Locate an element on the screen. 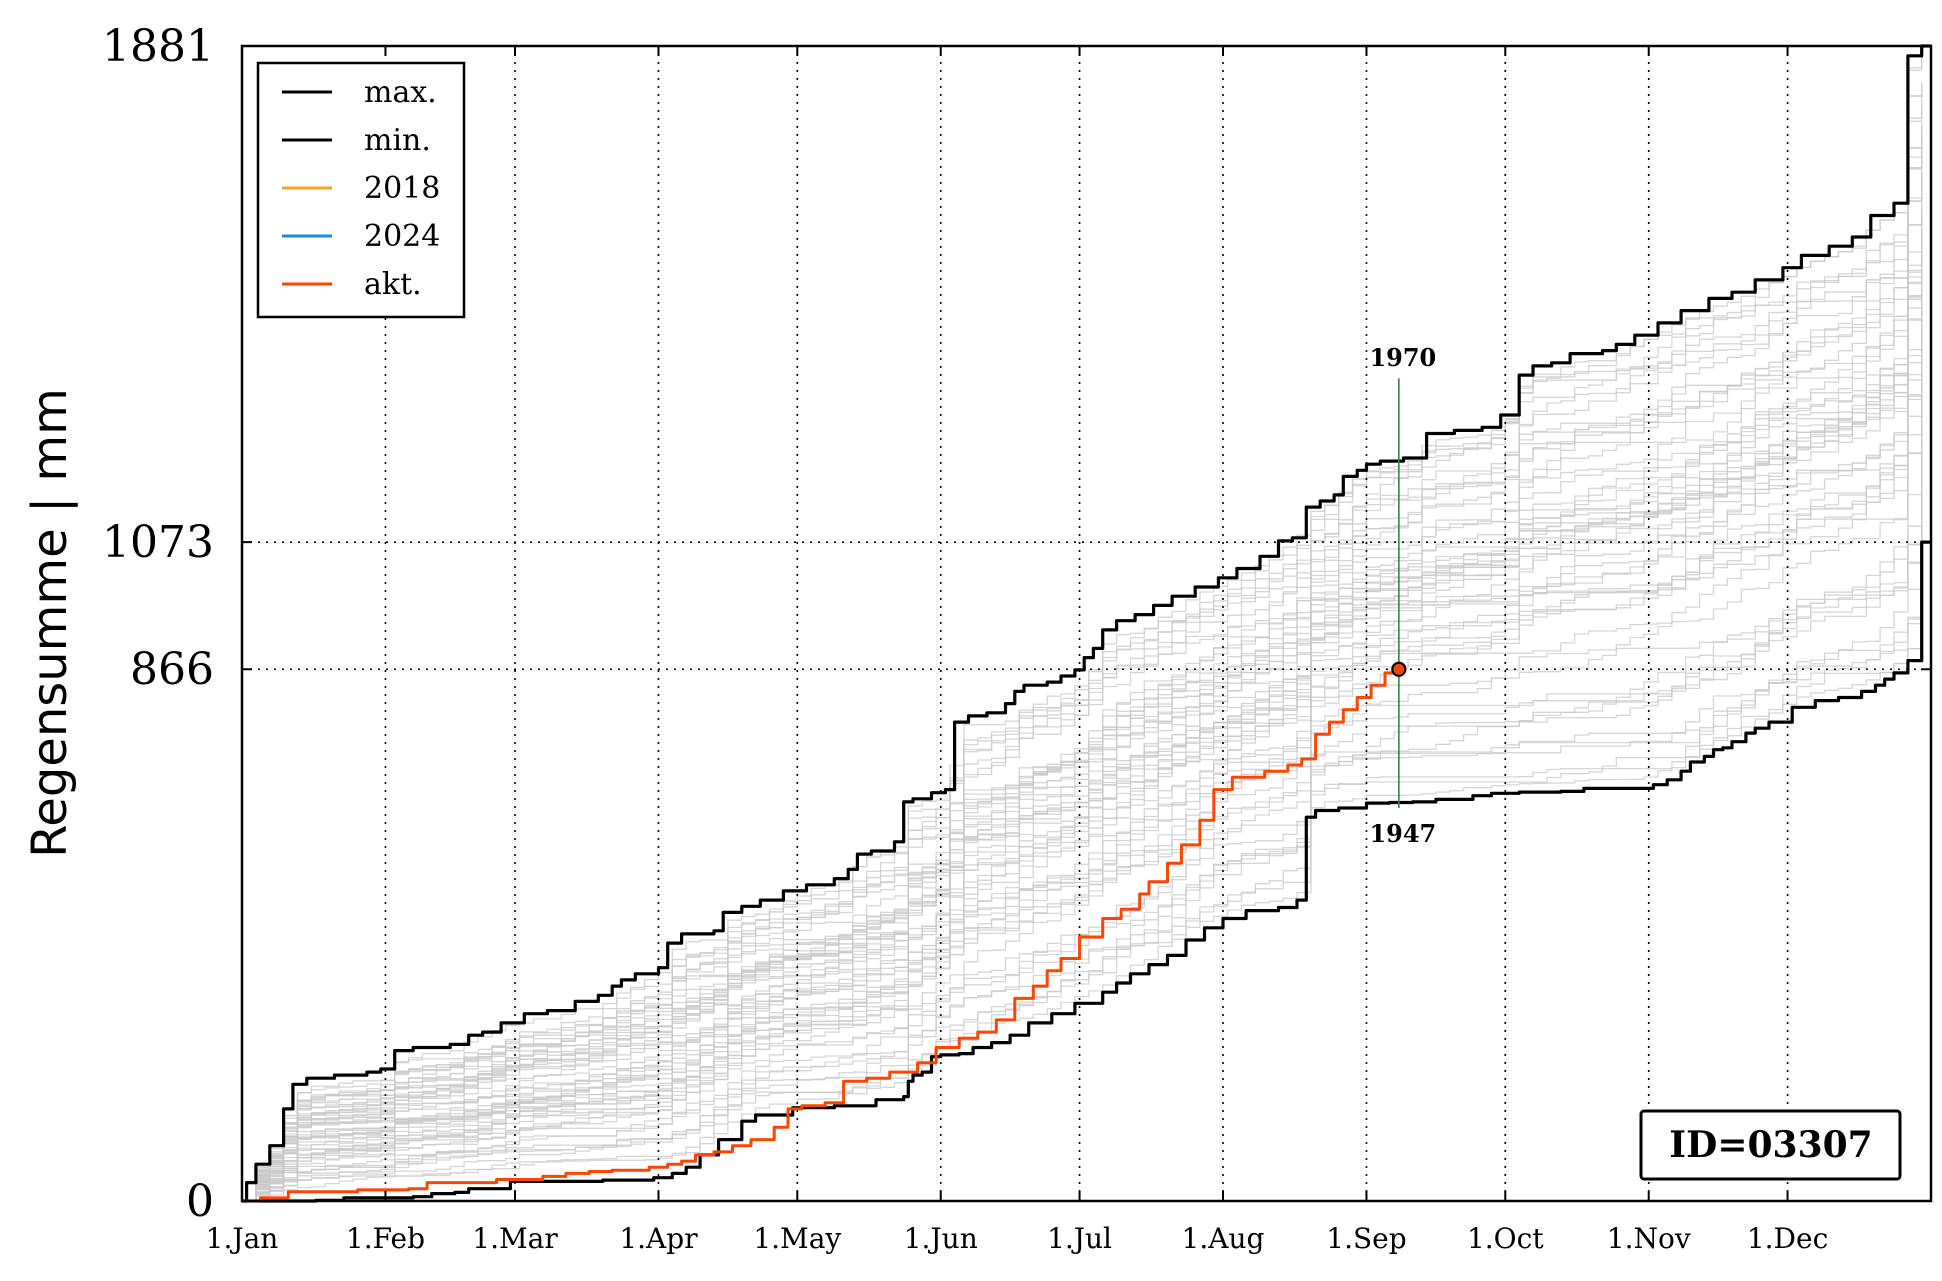  station-id-box: ID=03307 is located at coordinates (1770, 1145).